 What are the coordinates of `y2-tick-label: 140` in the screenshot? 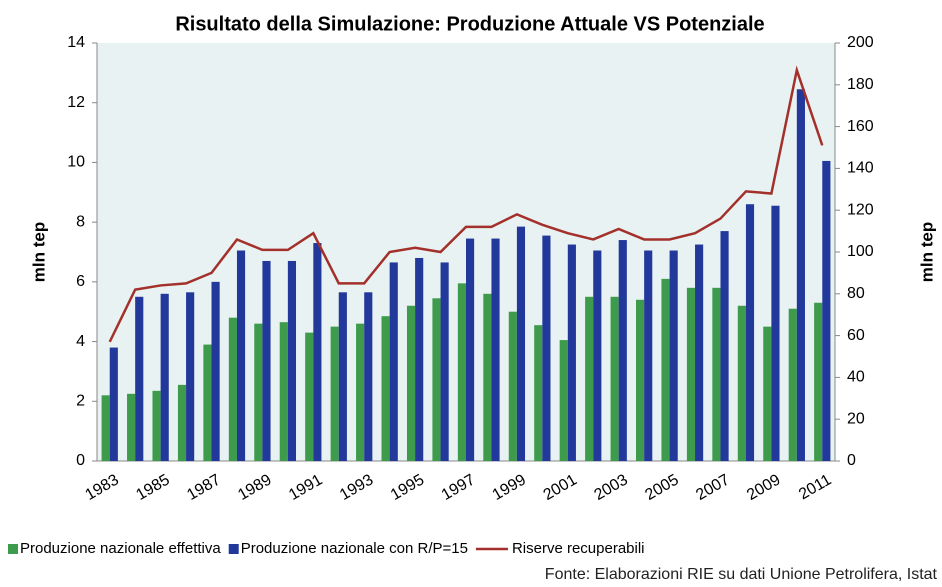 It's located at (860, 168).